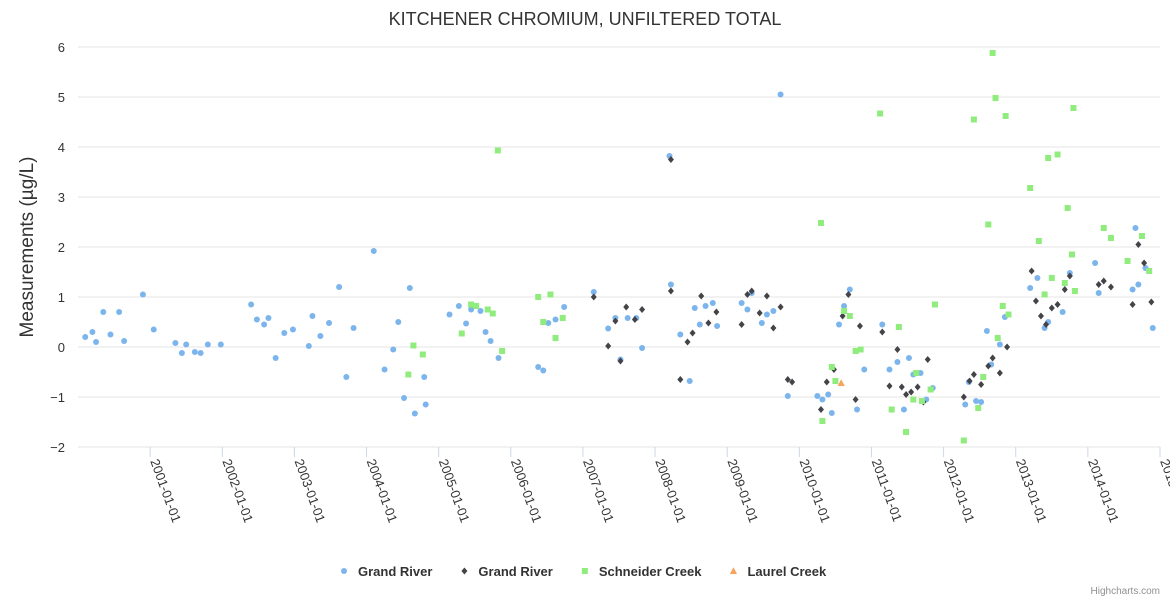 The height and width of the screenshot is (600, 1170). Describe the element at coordinates (650, 571) in the screenshot. I see `legend-label: Schneider Creek` at that location.